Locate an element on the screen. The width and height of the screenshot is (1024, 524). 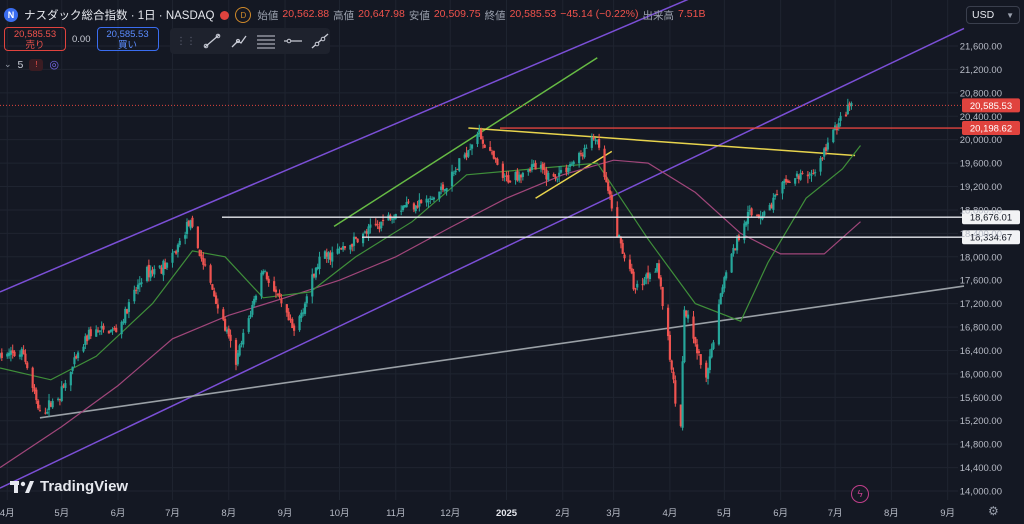
x-tick-label: 11月 is located at coordinates (395, 513).